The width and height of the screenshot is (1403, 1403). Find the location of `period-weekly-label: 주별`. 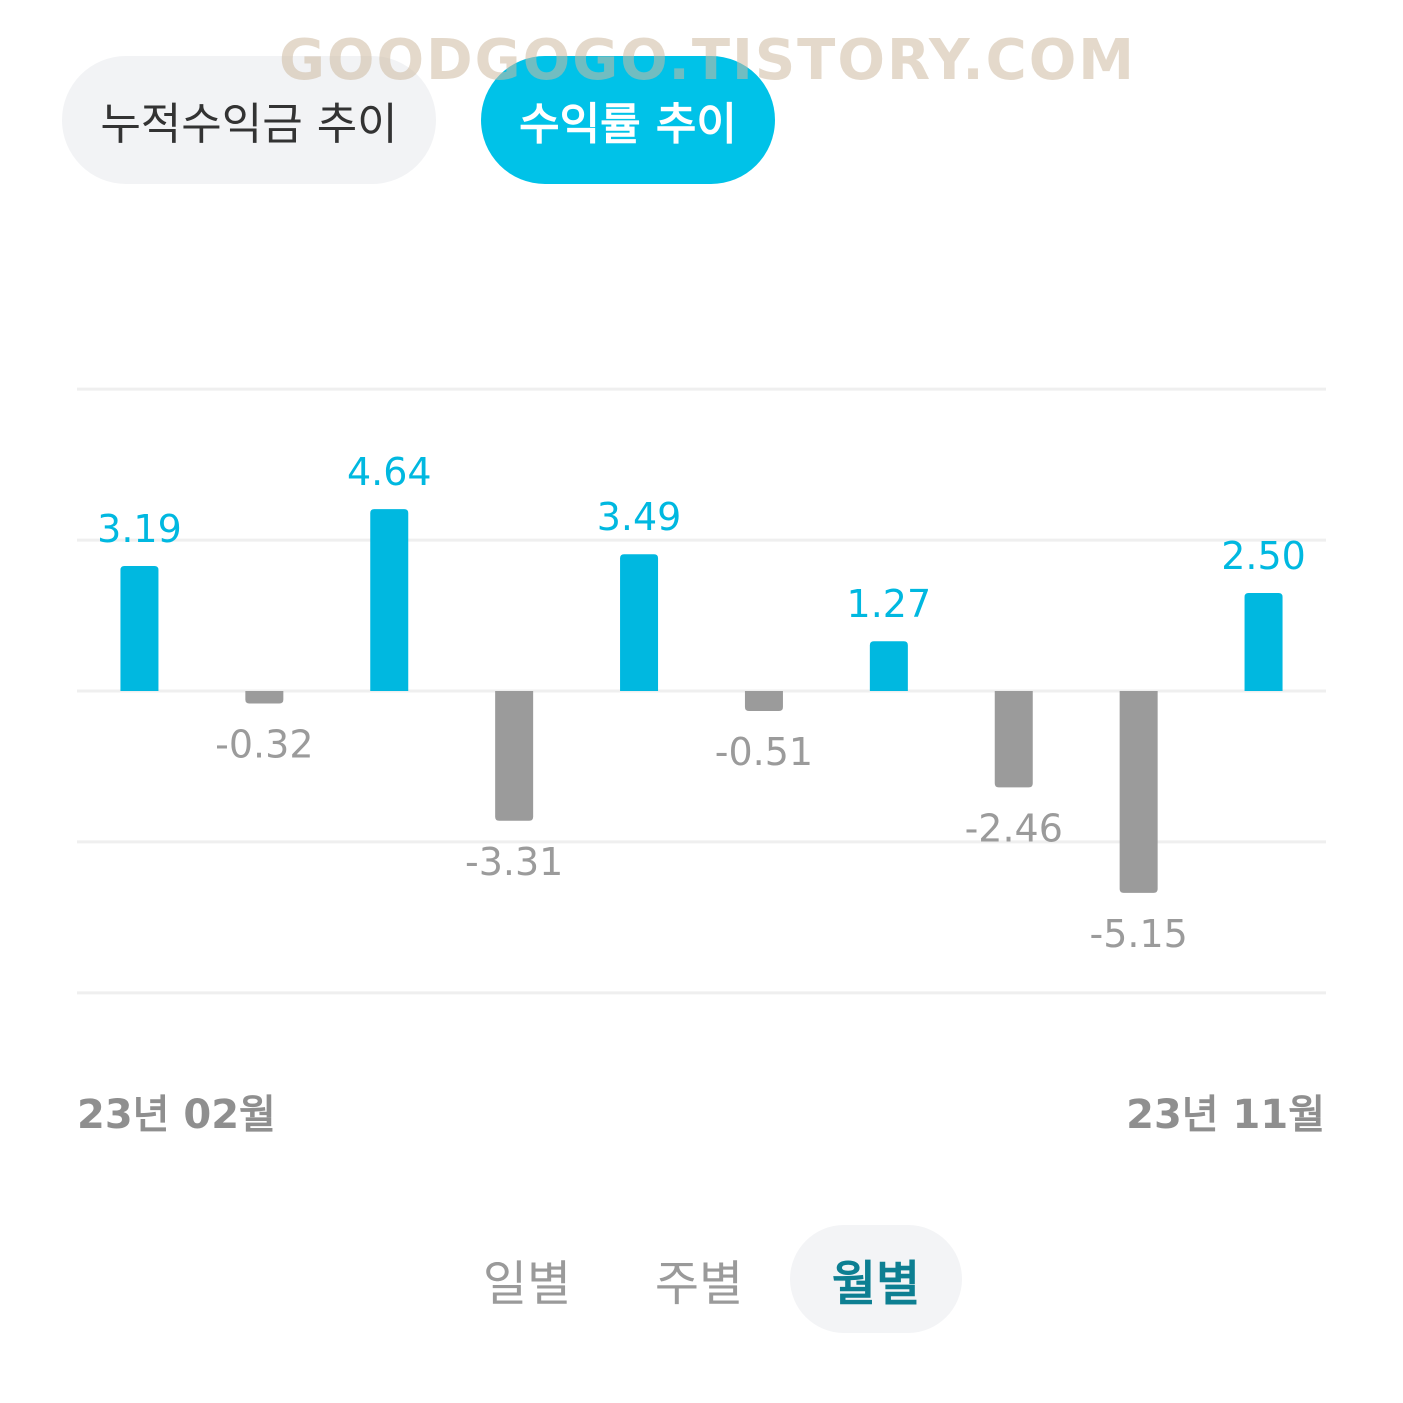

period-weekly-label: 주별 is located at coordinates (699, 1284).